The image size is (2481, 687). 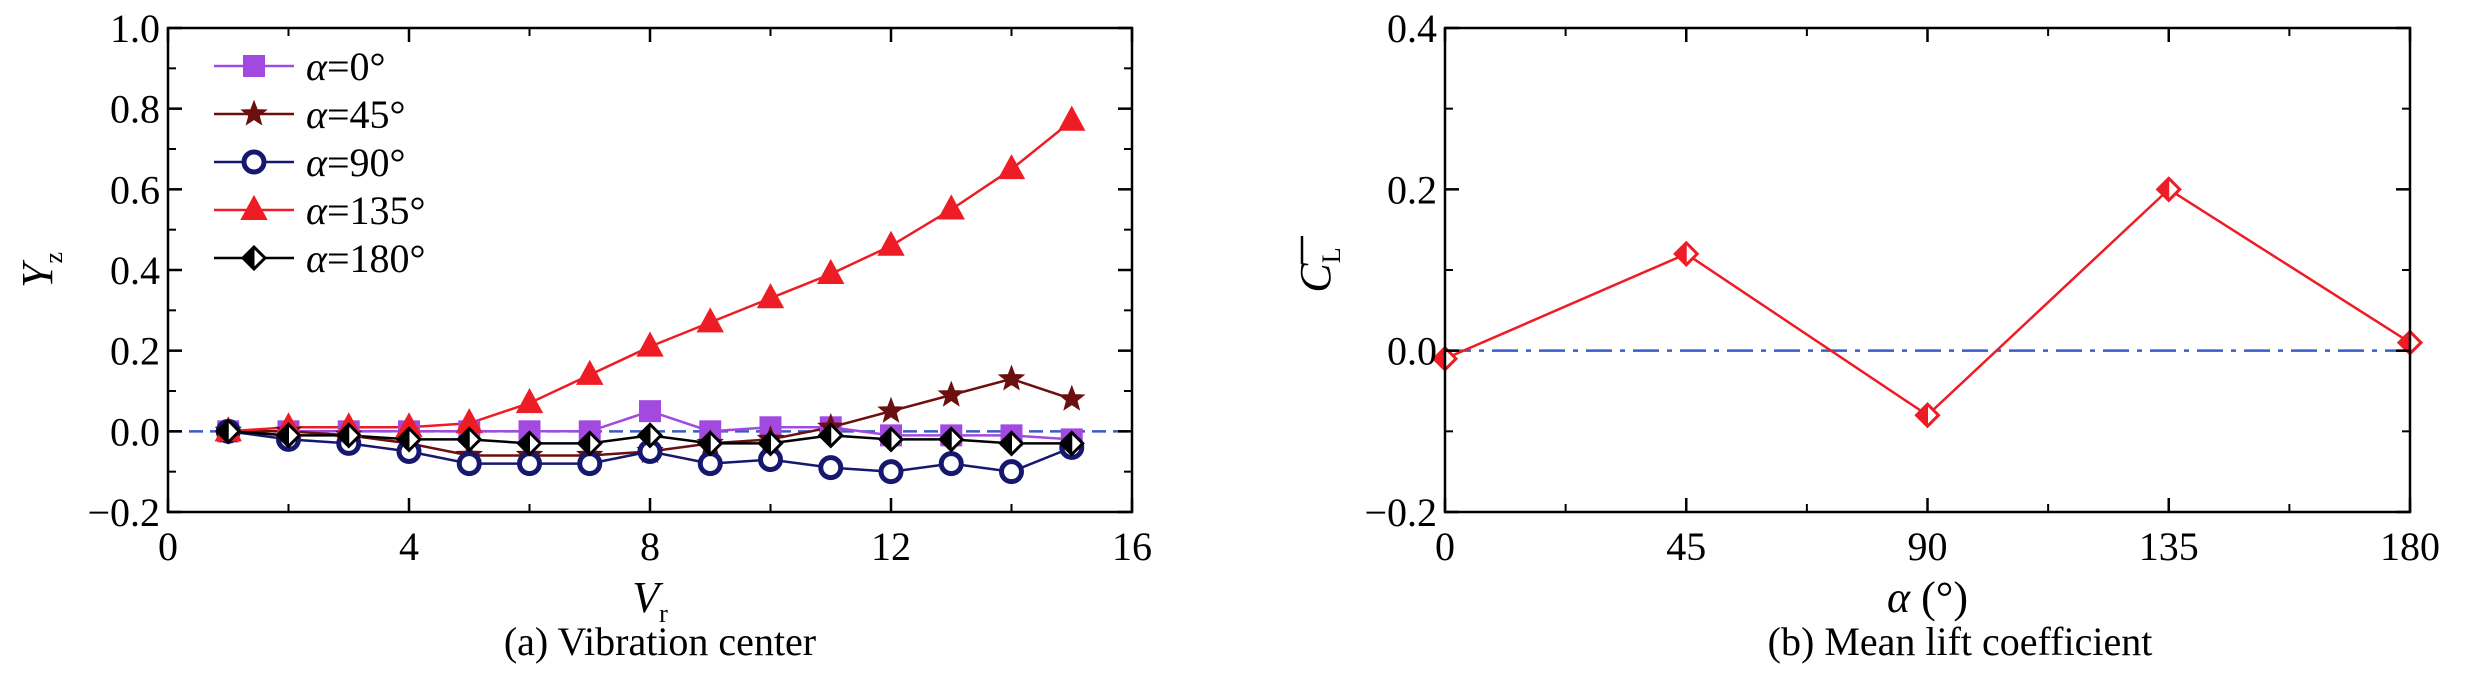 I want to click on data-point-s4-7-fill, so click(x=644, y=435).